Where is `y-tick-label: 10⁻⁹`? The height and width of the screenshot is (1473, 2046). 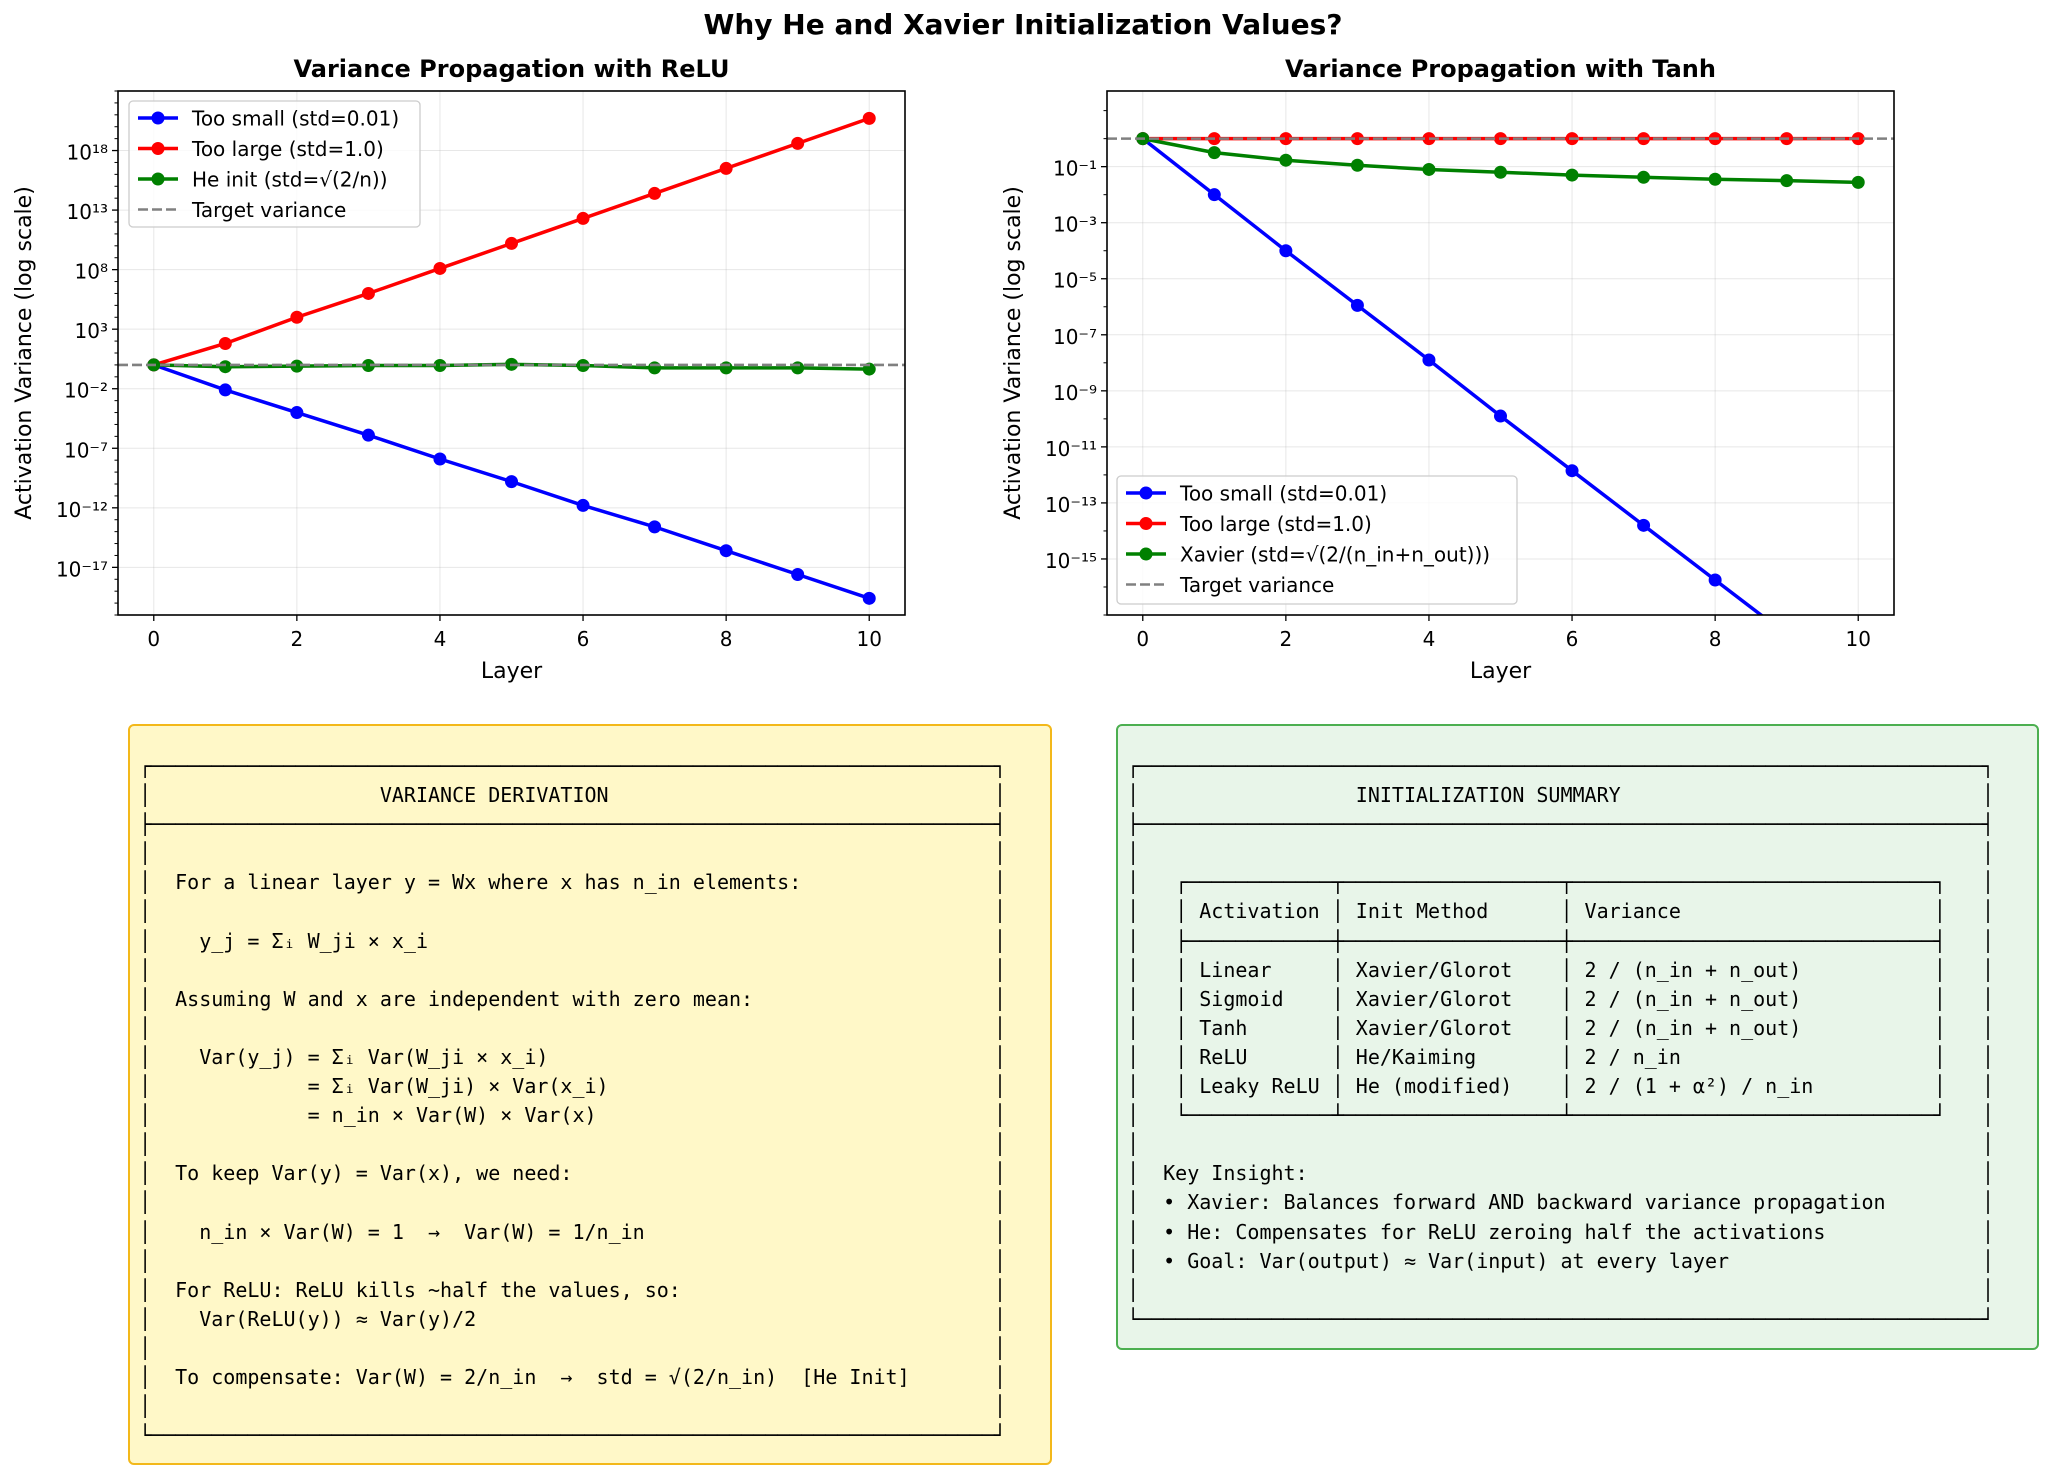 y-tick-label: 10⁻⁹ is located at coordinates (1075, 393).